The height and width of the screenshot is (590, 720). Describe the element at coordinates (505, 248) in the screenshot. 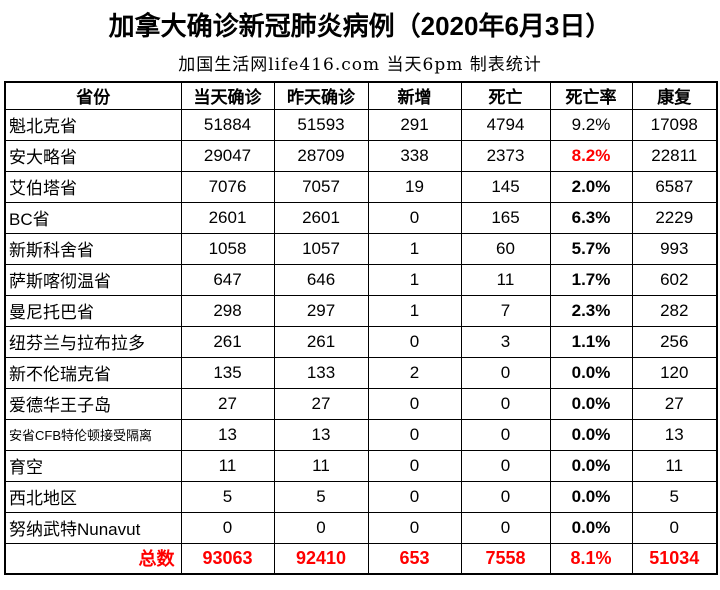

I see `cell-deaths: 60` at that location.